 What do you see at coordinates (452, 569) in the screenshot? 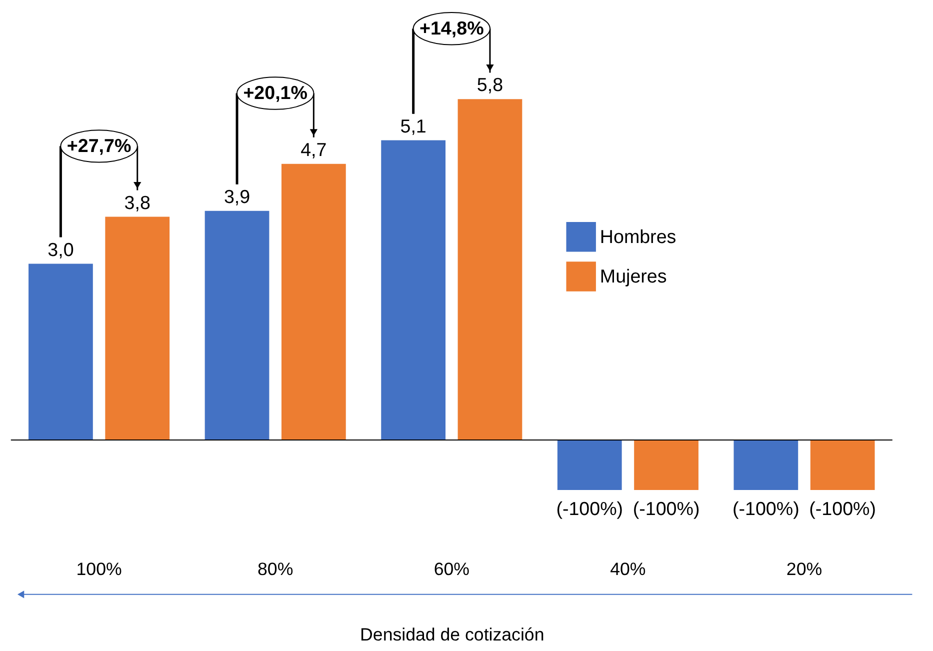
I see `x-tick-label: 60%` at bounding box center [452, 569].